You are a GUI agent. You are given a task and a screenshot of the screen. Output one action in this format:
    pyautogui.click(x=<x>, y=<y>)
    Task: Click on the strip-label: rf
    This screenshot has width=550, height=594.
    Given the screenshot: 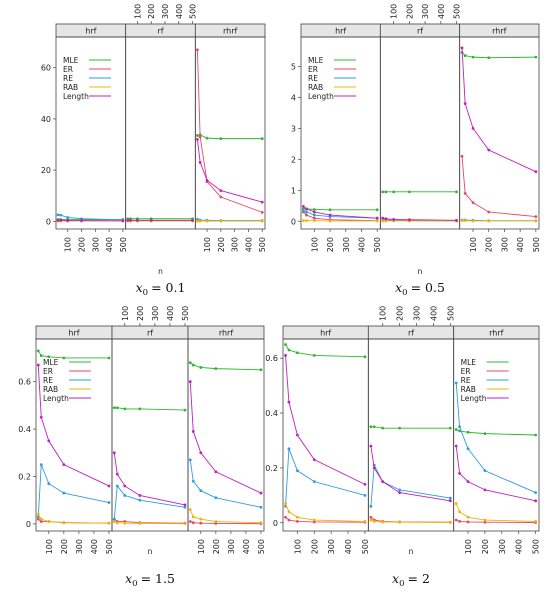 What is the action you would take?
    pyautogui.click(x=411, y=333)
    